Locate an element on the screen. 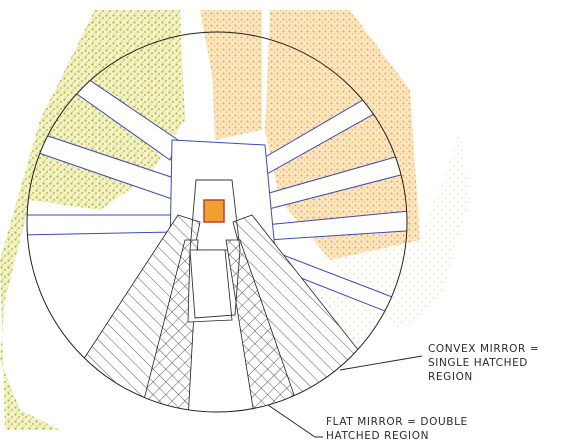 The image size is (566, 445). flat-hatch-left is located at coordinates (169, 325).